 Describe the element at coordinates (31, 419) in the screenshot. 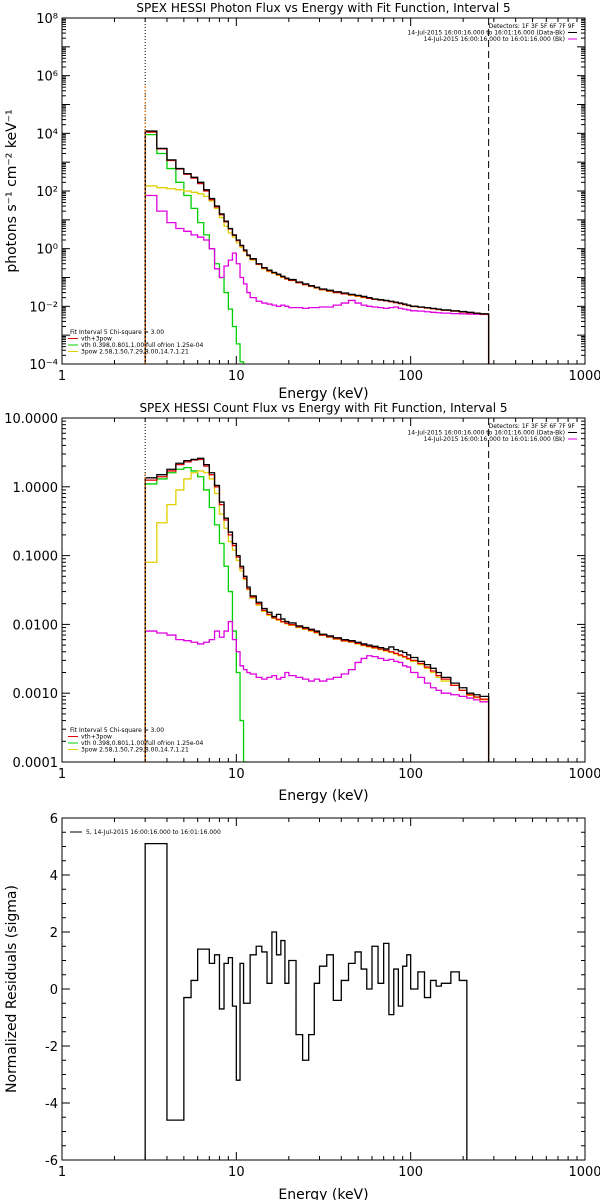

I see `y-tick-label: 10.0000` at that location.